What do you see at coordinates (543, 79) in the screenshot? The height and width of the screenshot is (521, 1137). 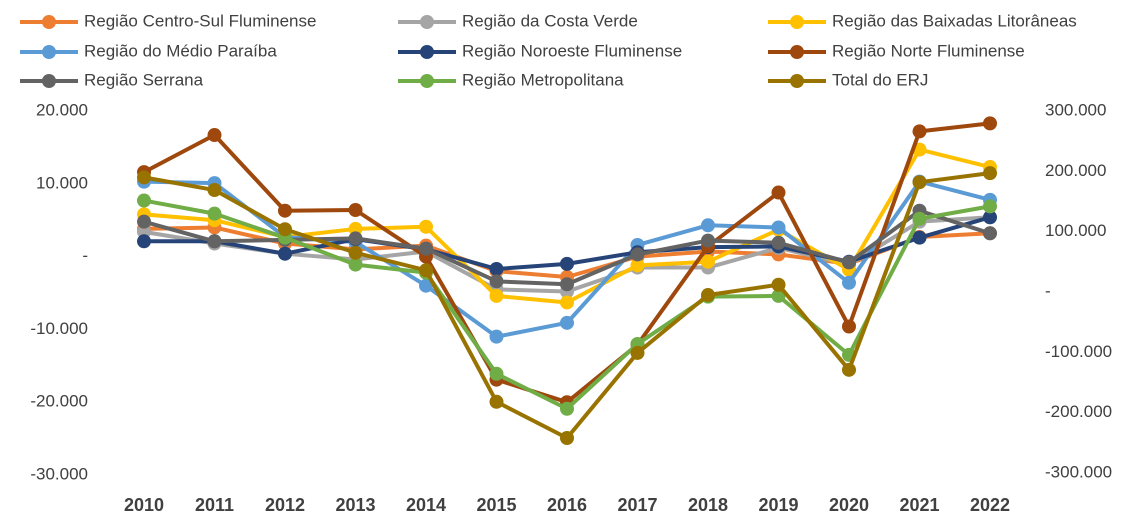 I see `legend-label: Região Metropolitana` at bounding box center [543, 79].